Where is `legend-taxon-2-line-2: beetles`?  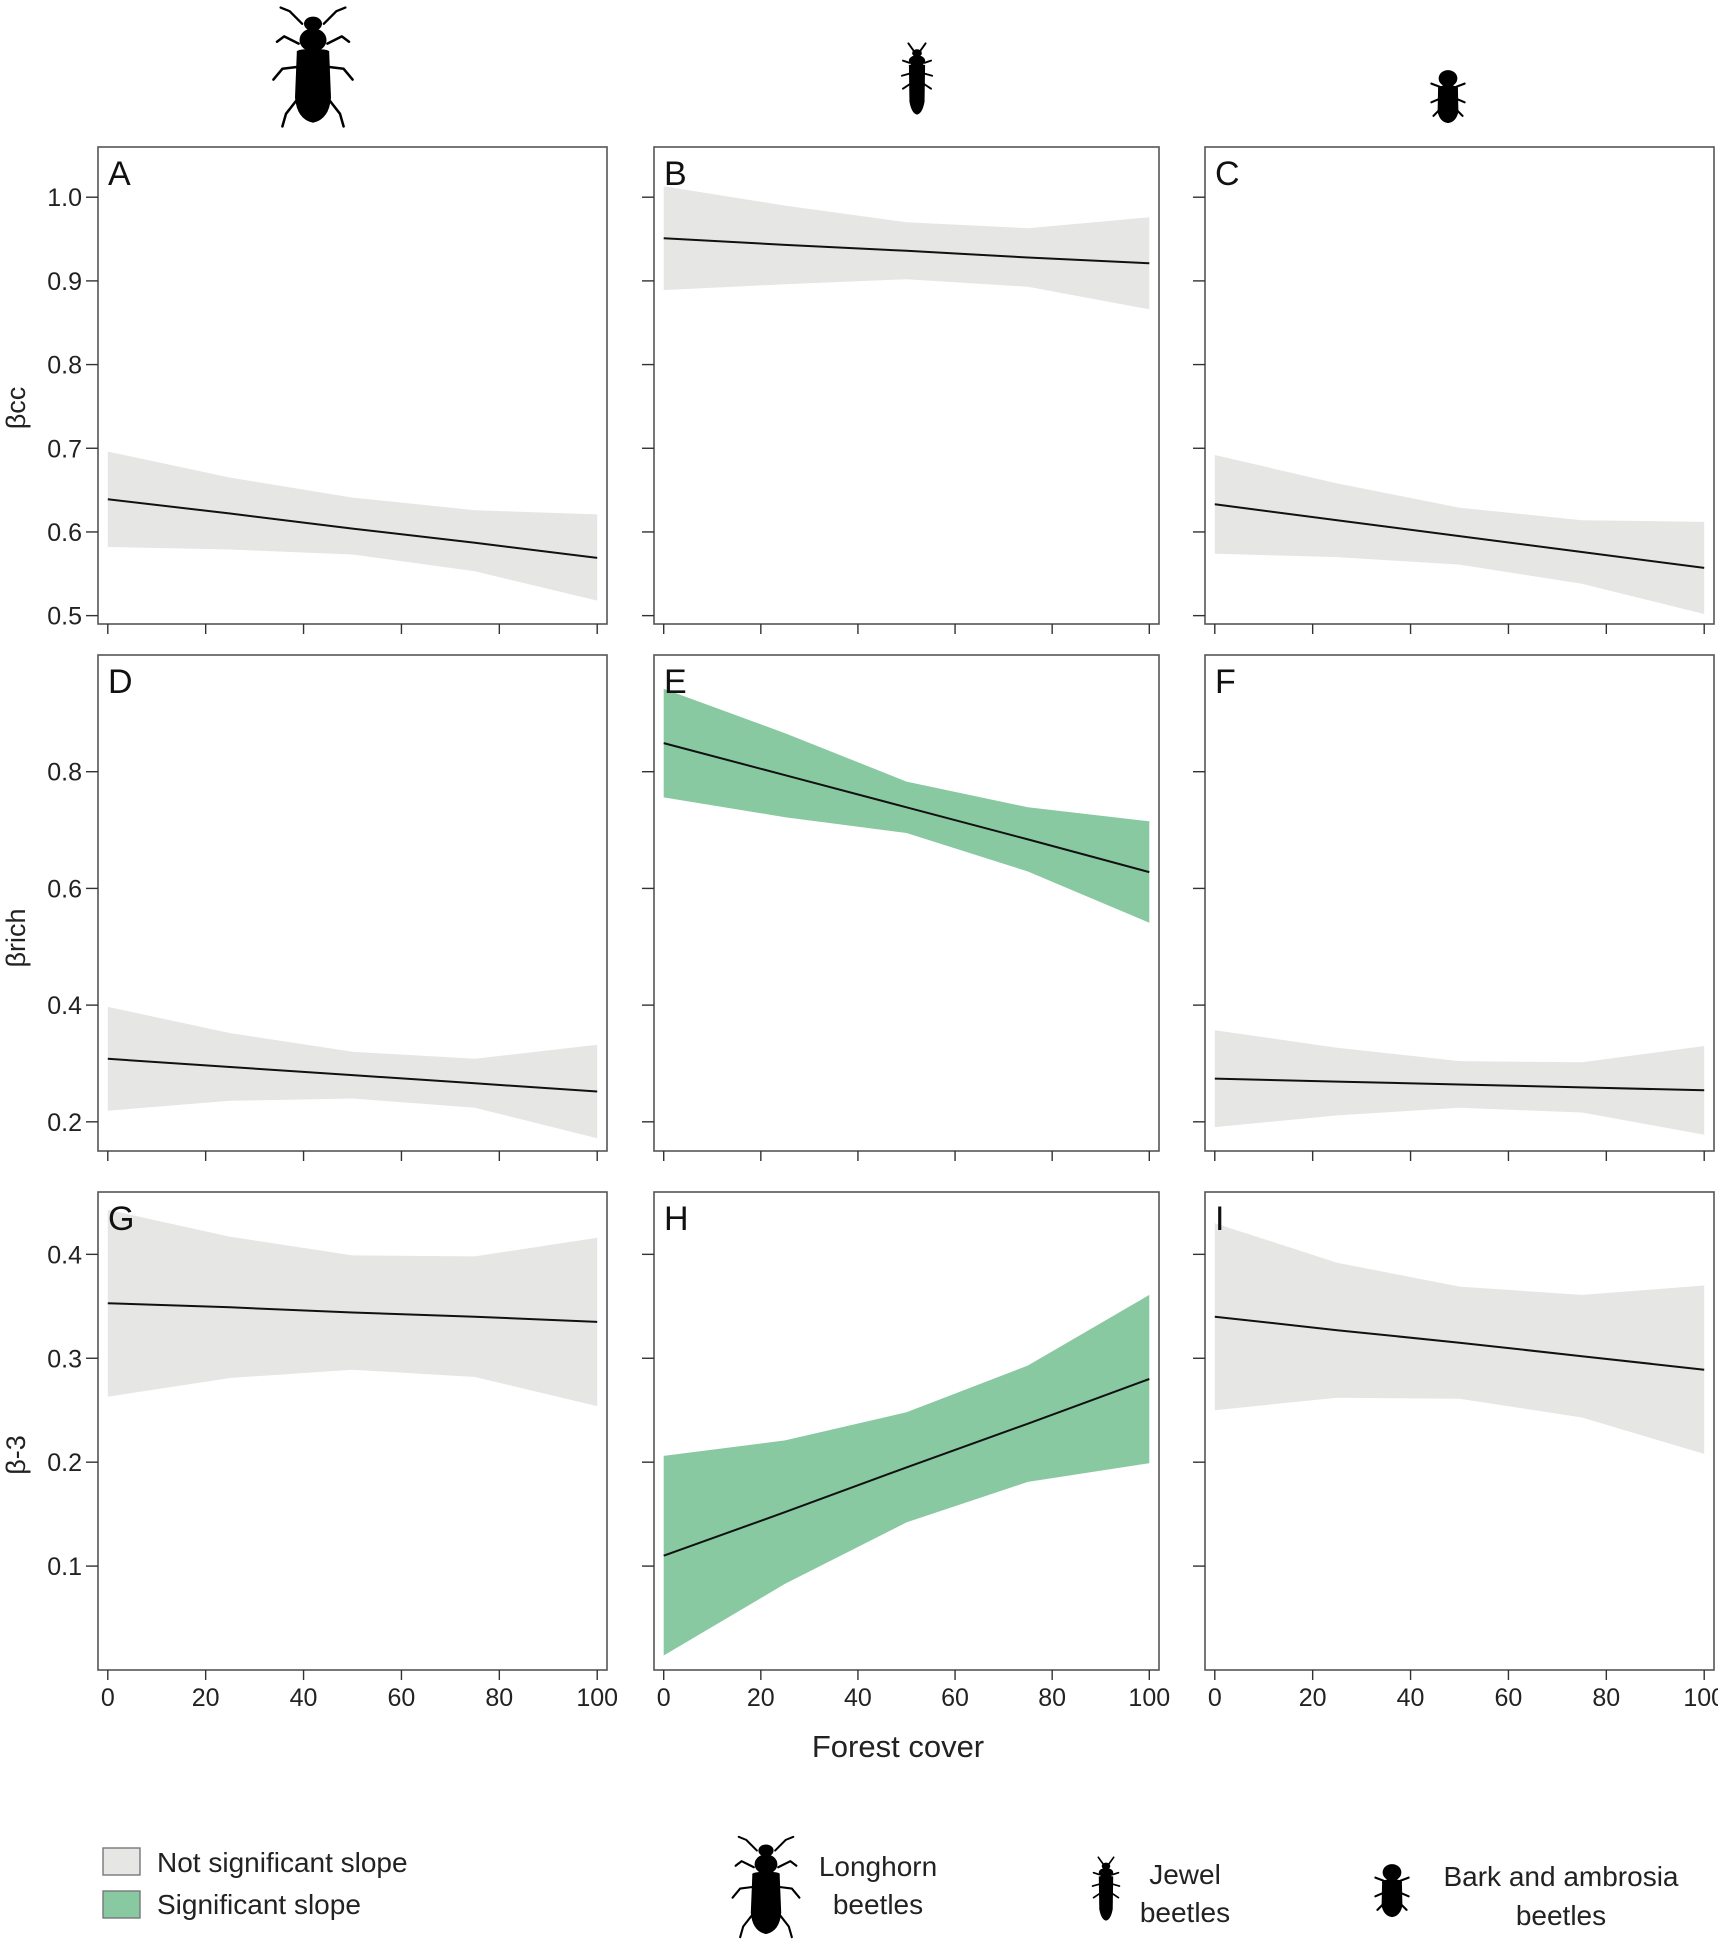 legend-taxon-2-line-2: beetles is located at coordinates (1185, 1912).